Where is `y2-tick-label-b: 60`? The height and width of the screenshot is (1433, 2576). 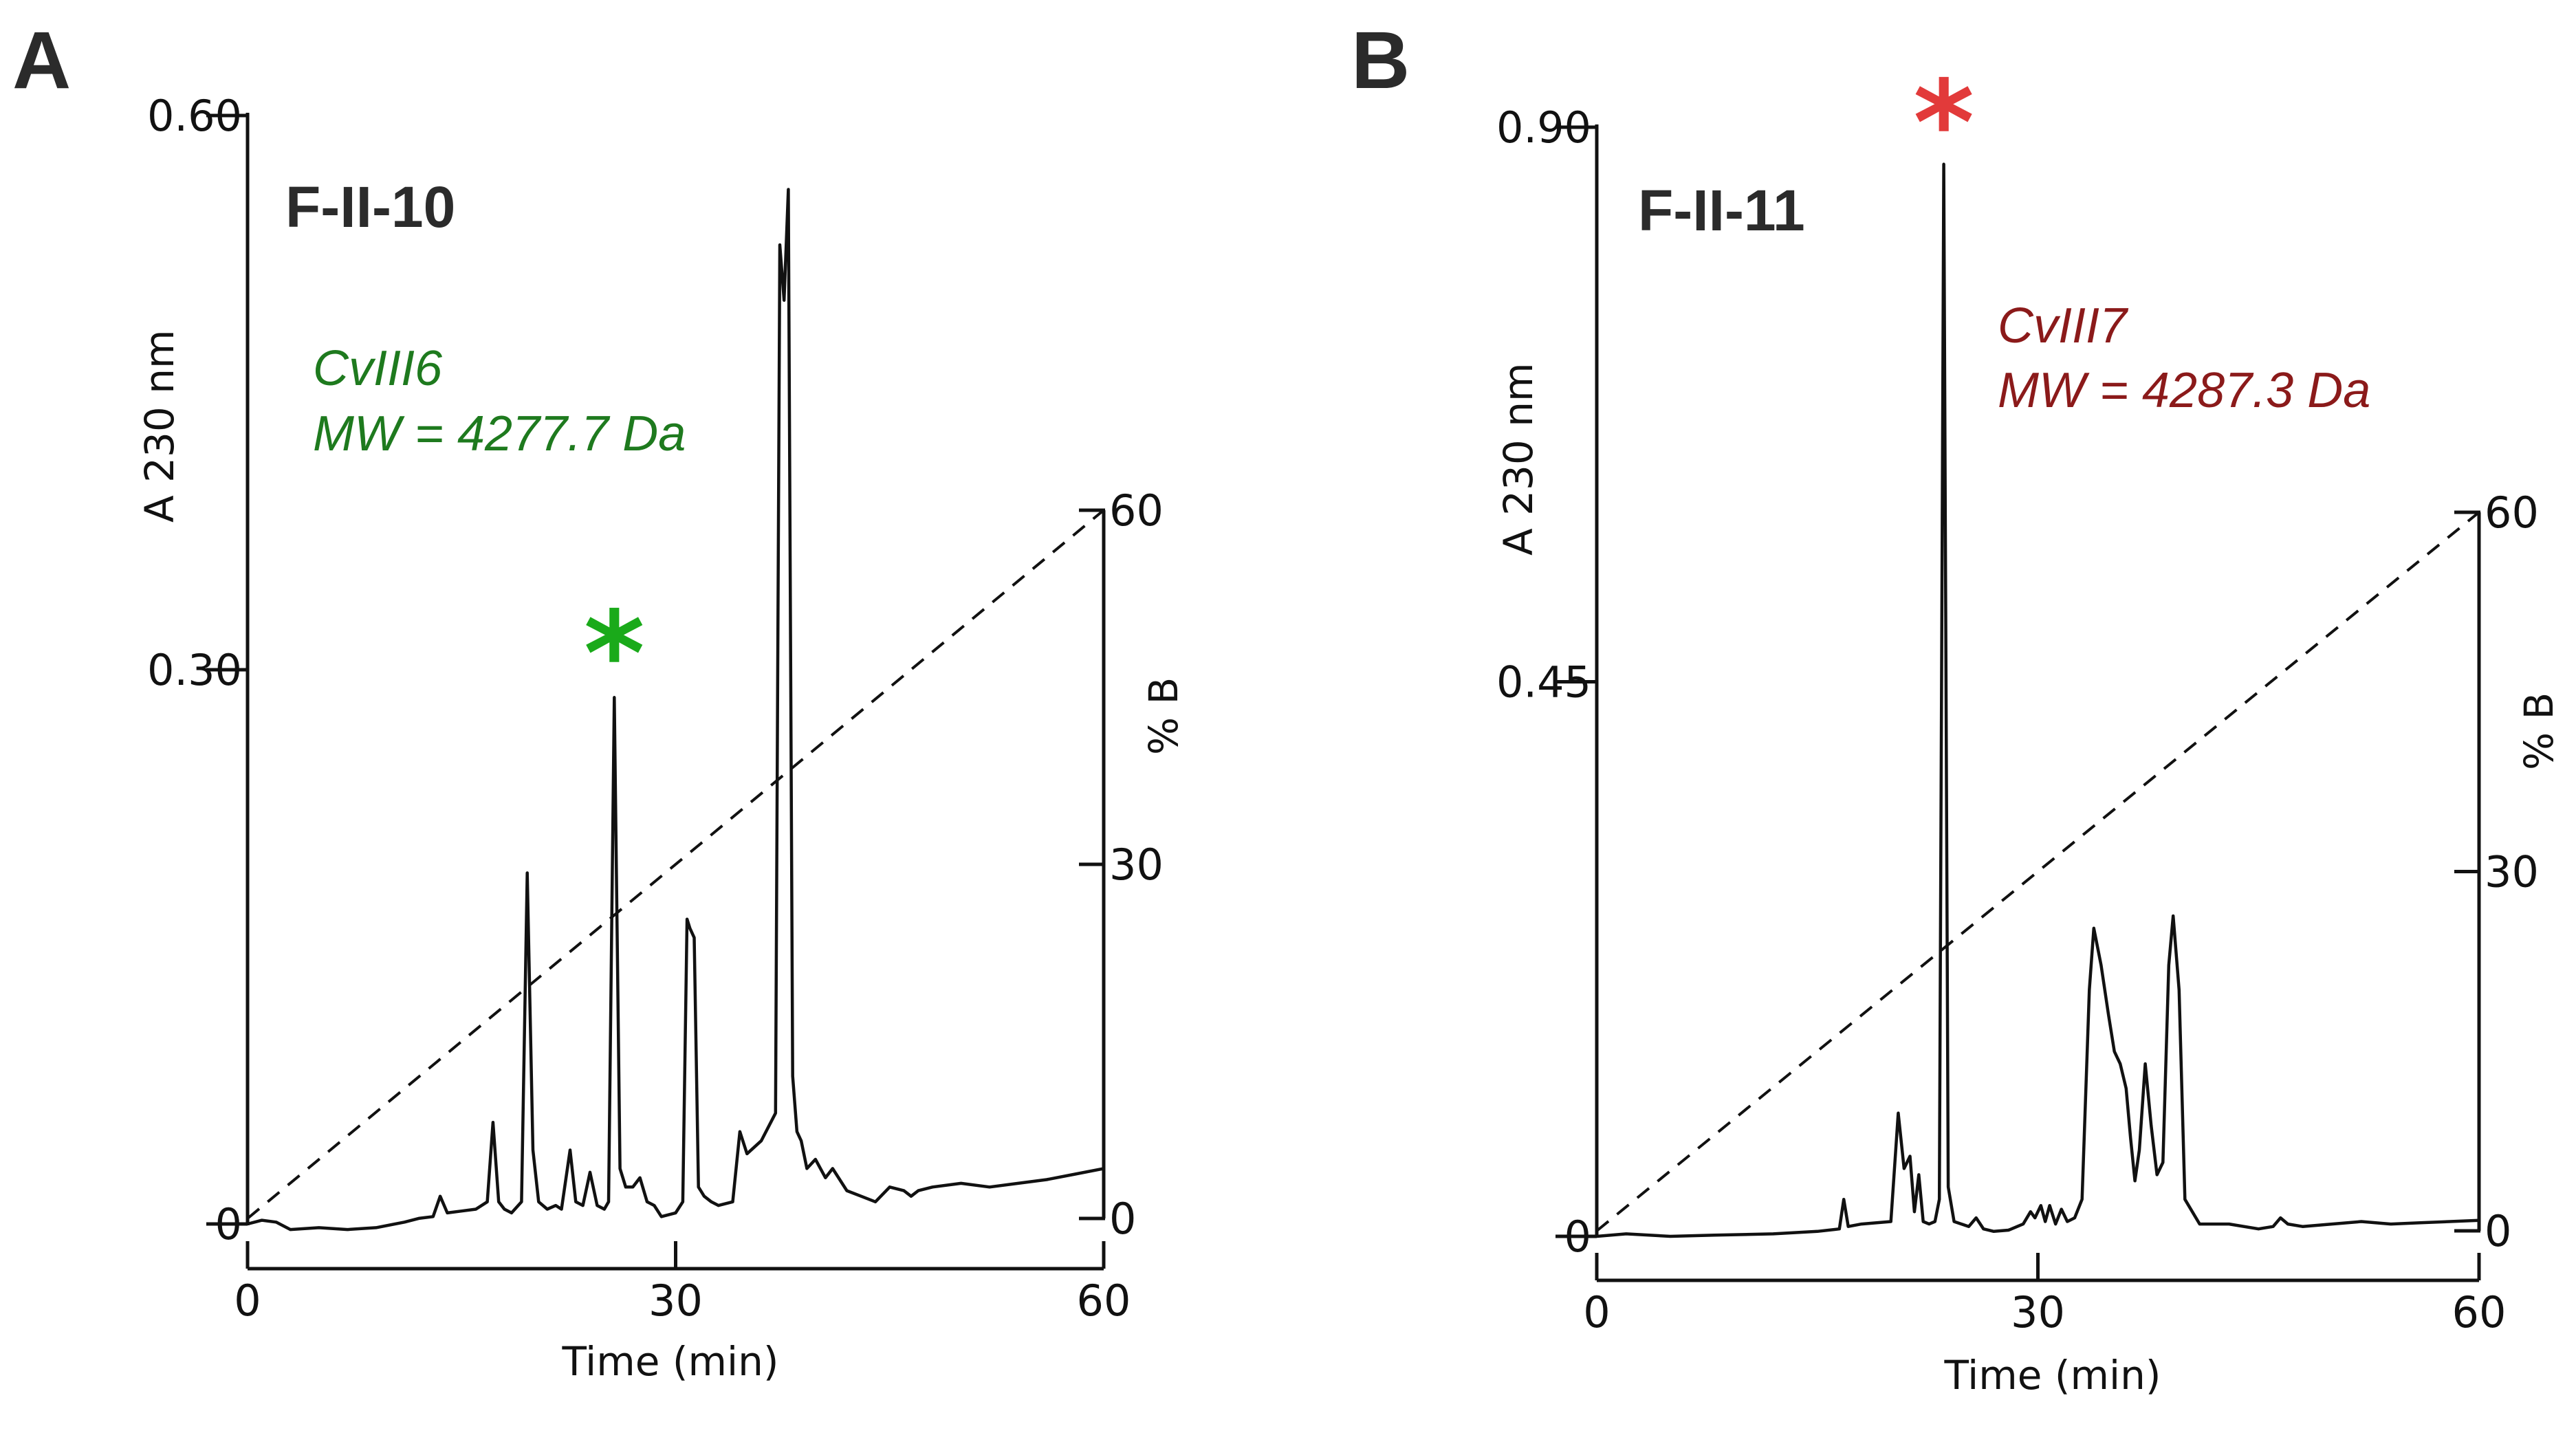
y2-tick-label-b: 60 is located at coordinates (2512, 513).